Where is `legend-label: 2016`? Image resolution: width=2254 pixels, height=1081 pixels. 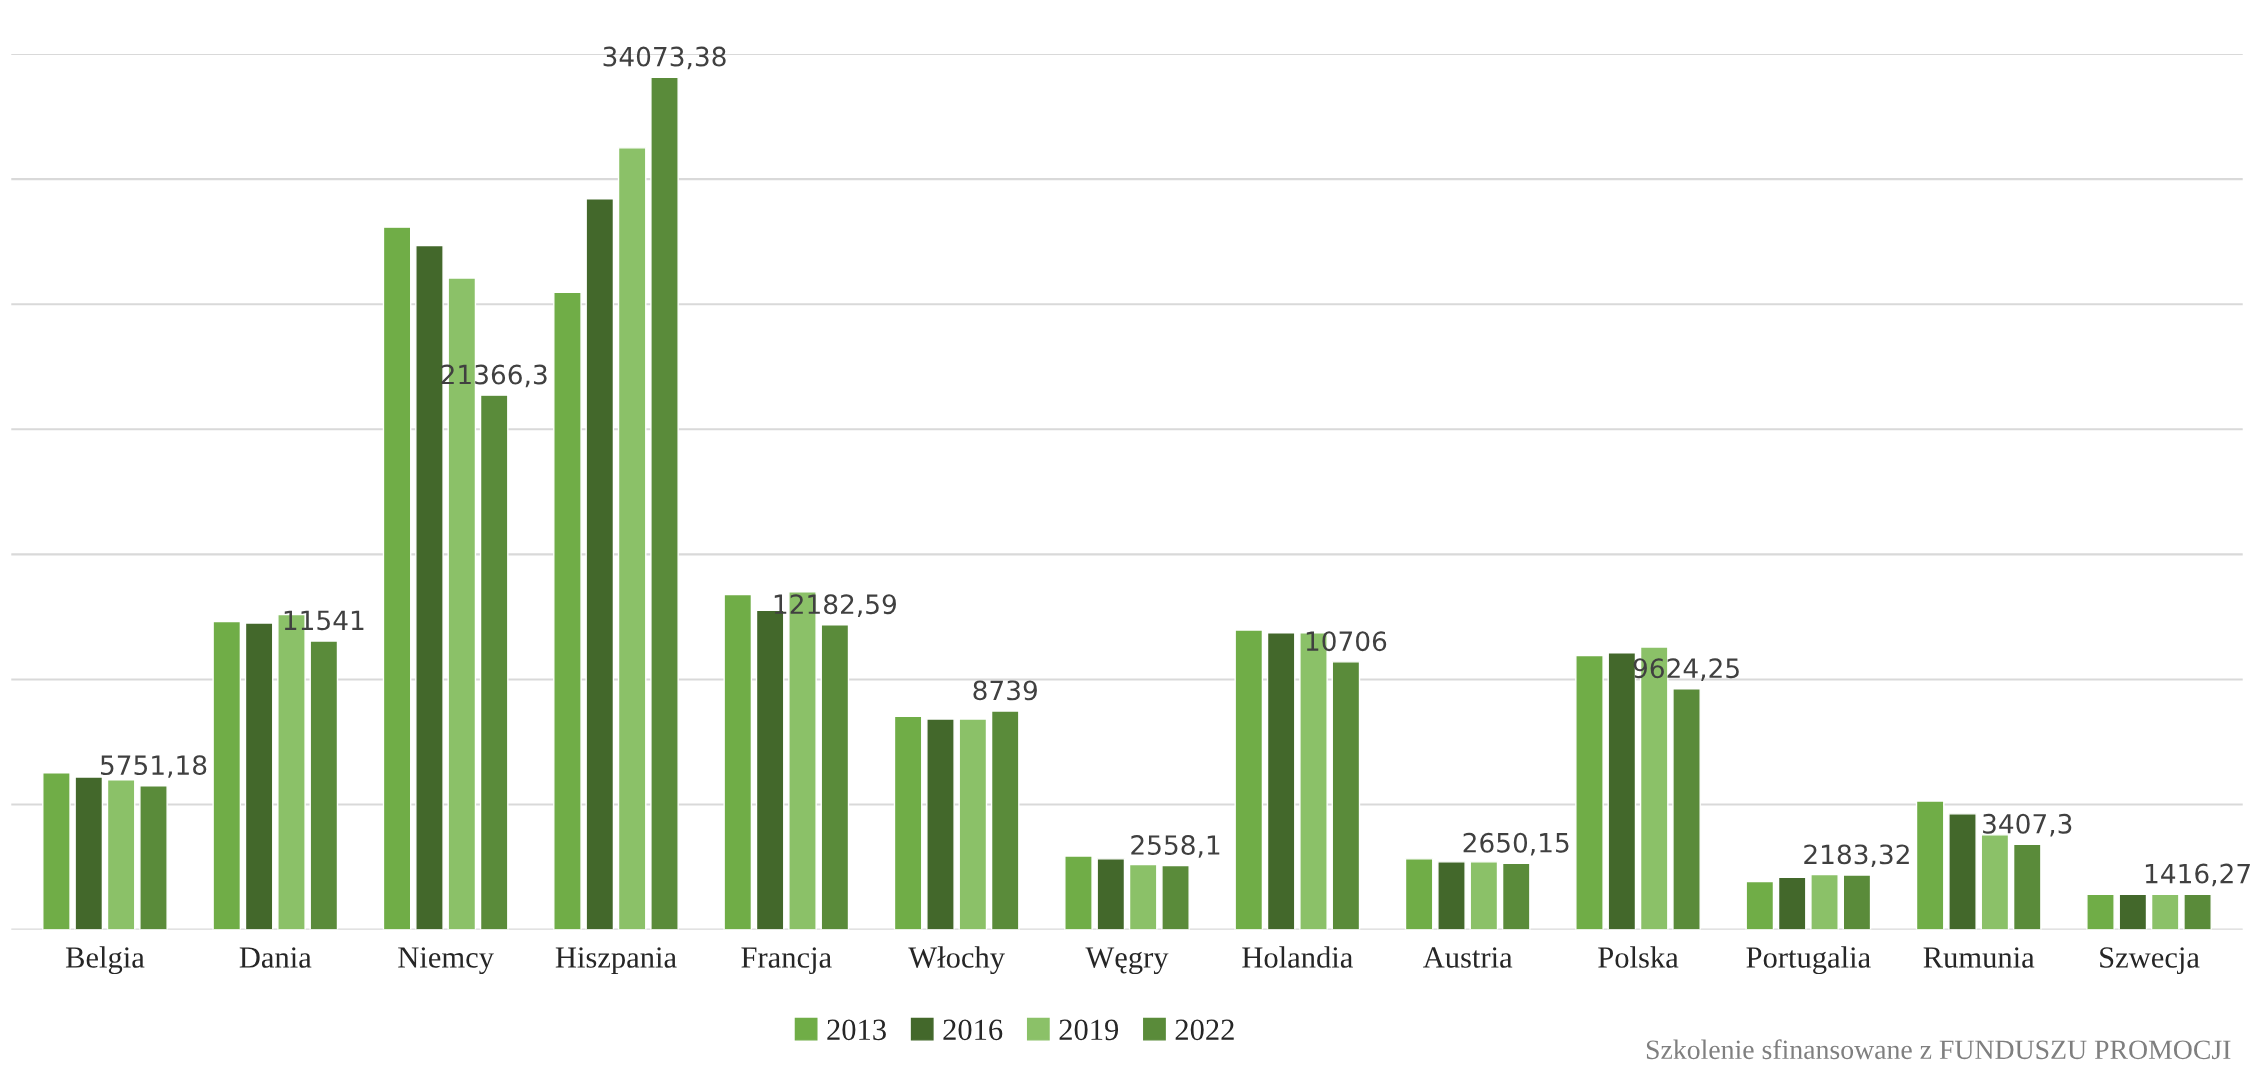
legend-label: 2016 is located at coordinates (973, 1030).